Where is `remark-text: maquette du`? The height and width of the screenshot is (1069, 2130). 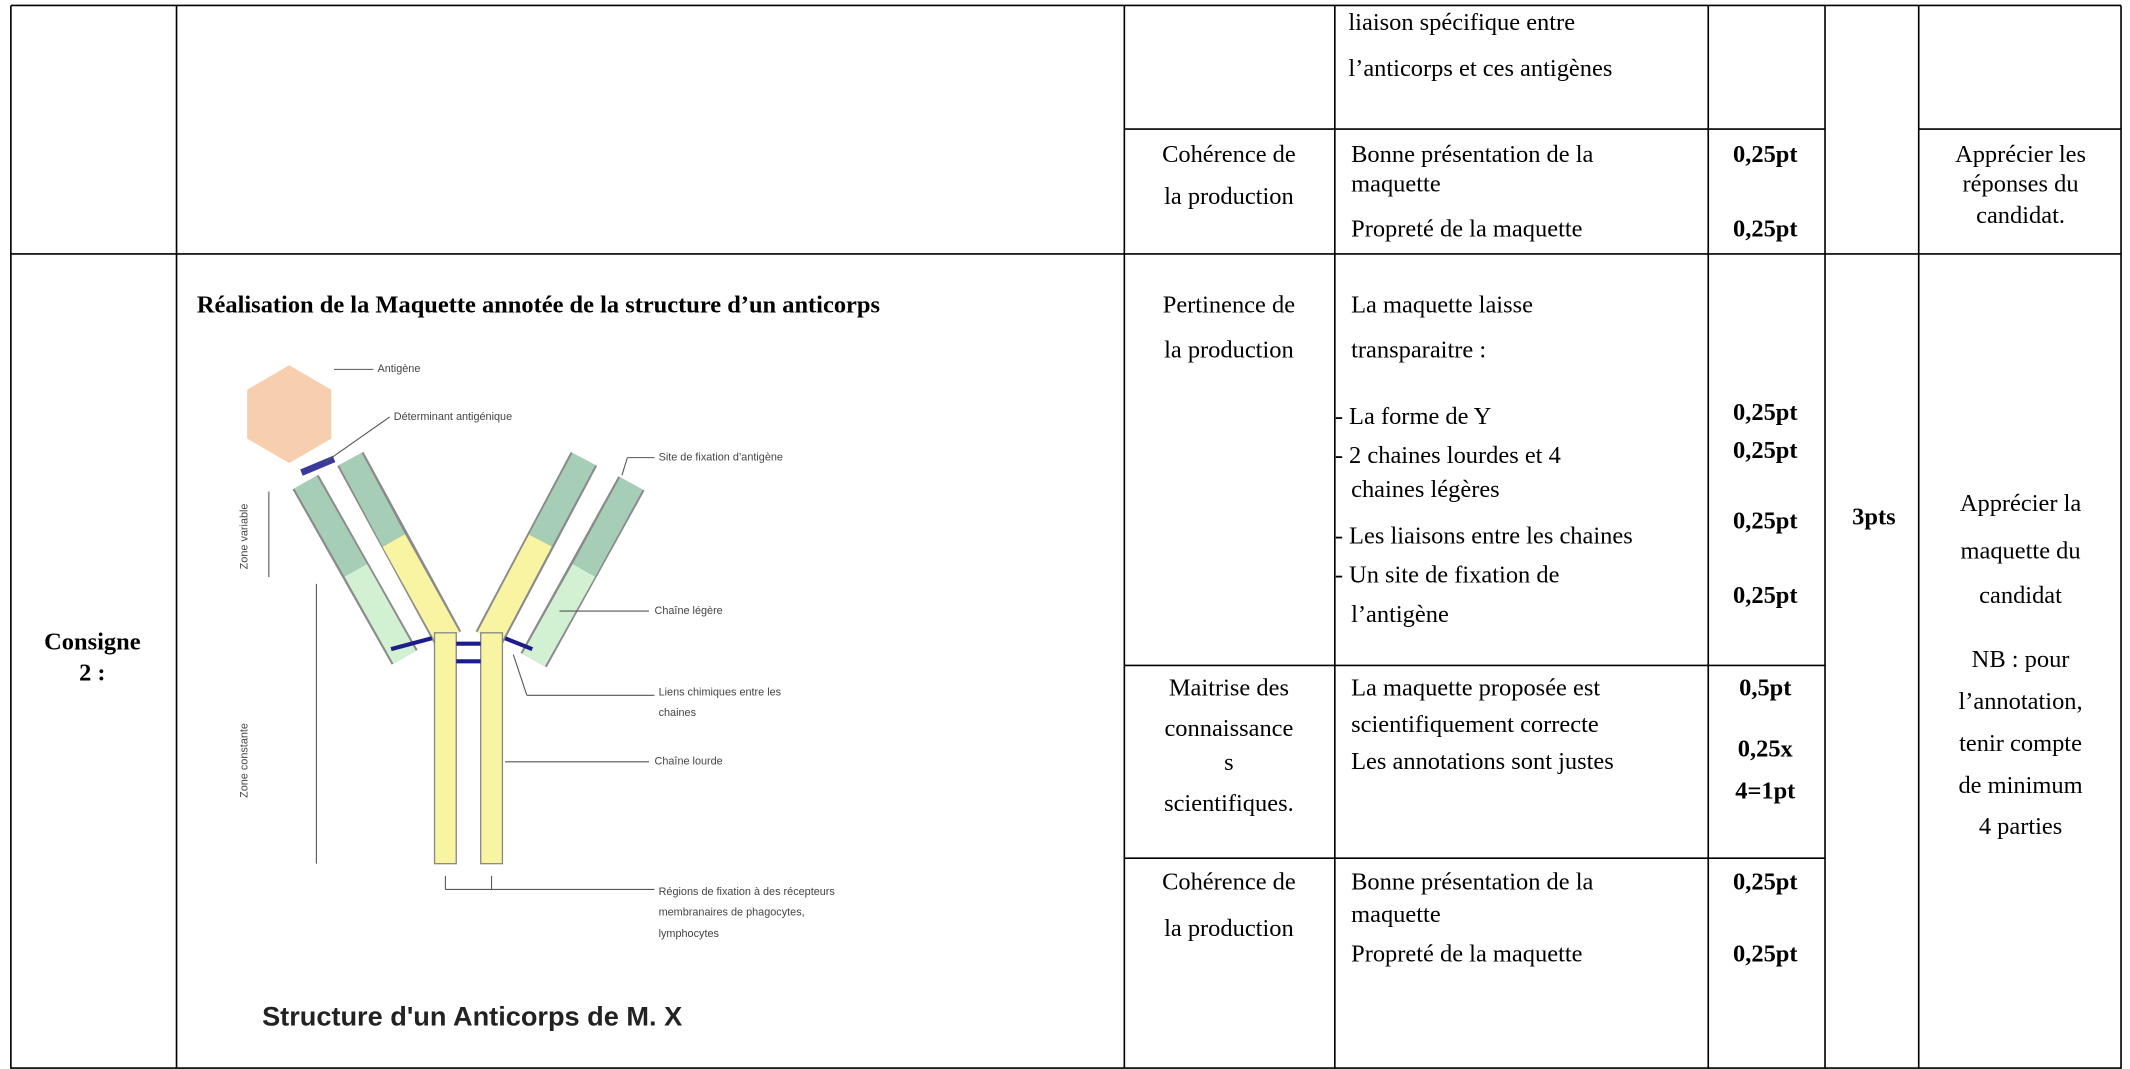 remark-text: maquette du is located at coordinates (2020, 550).